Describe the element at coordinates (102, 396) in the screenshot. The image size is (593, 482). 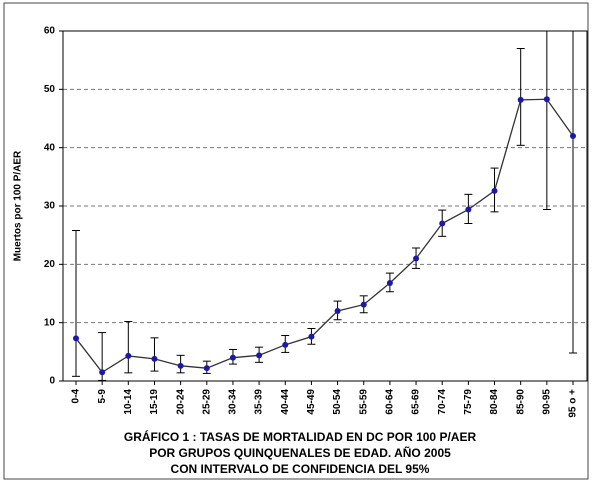
I see `x-tick-label: 5-9` at that location.